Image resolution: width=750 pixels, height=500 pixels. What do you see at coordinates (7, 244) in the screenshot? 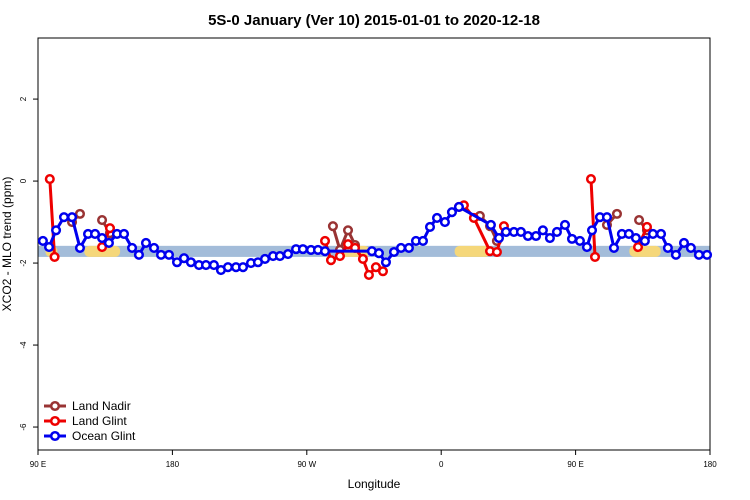
I see `y-axis-label: XCO2 - MLO trend (ppm)` at bounding box center [7, 244].